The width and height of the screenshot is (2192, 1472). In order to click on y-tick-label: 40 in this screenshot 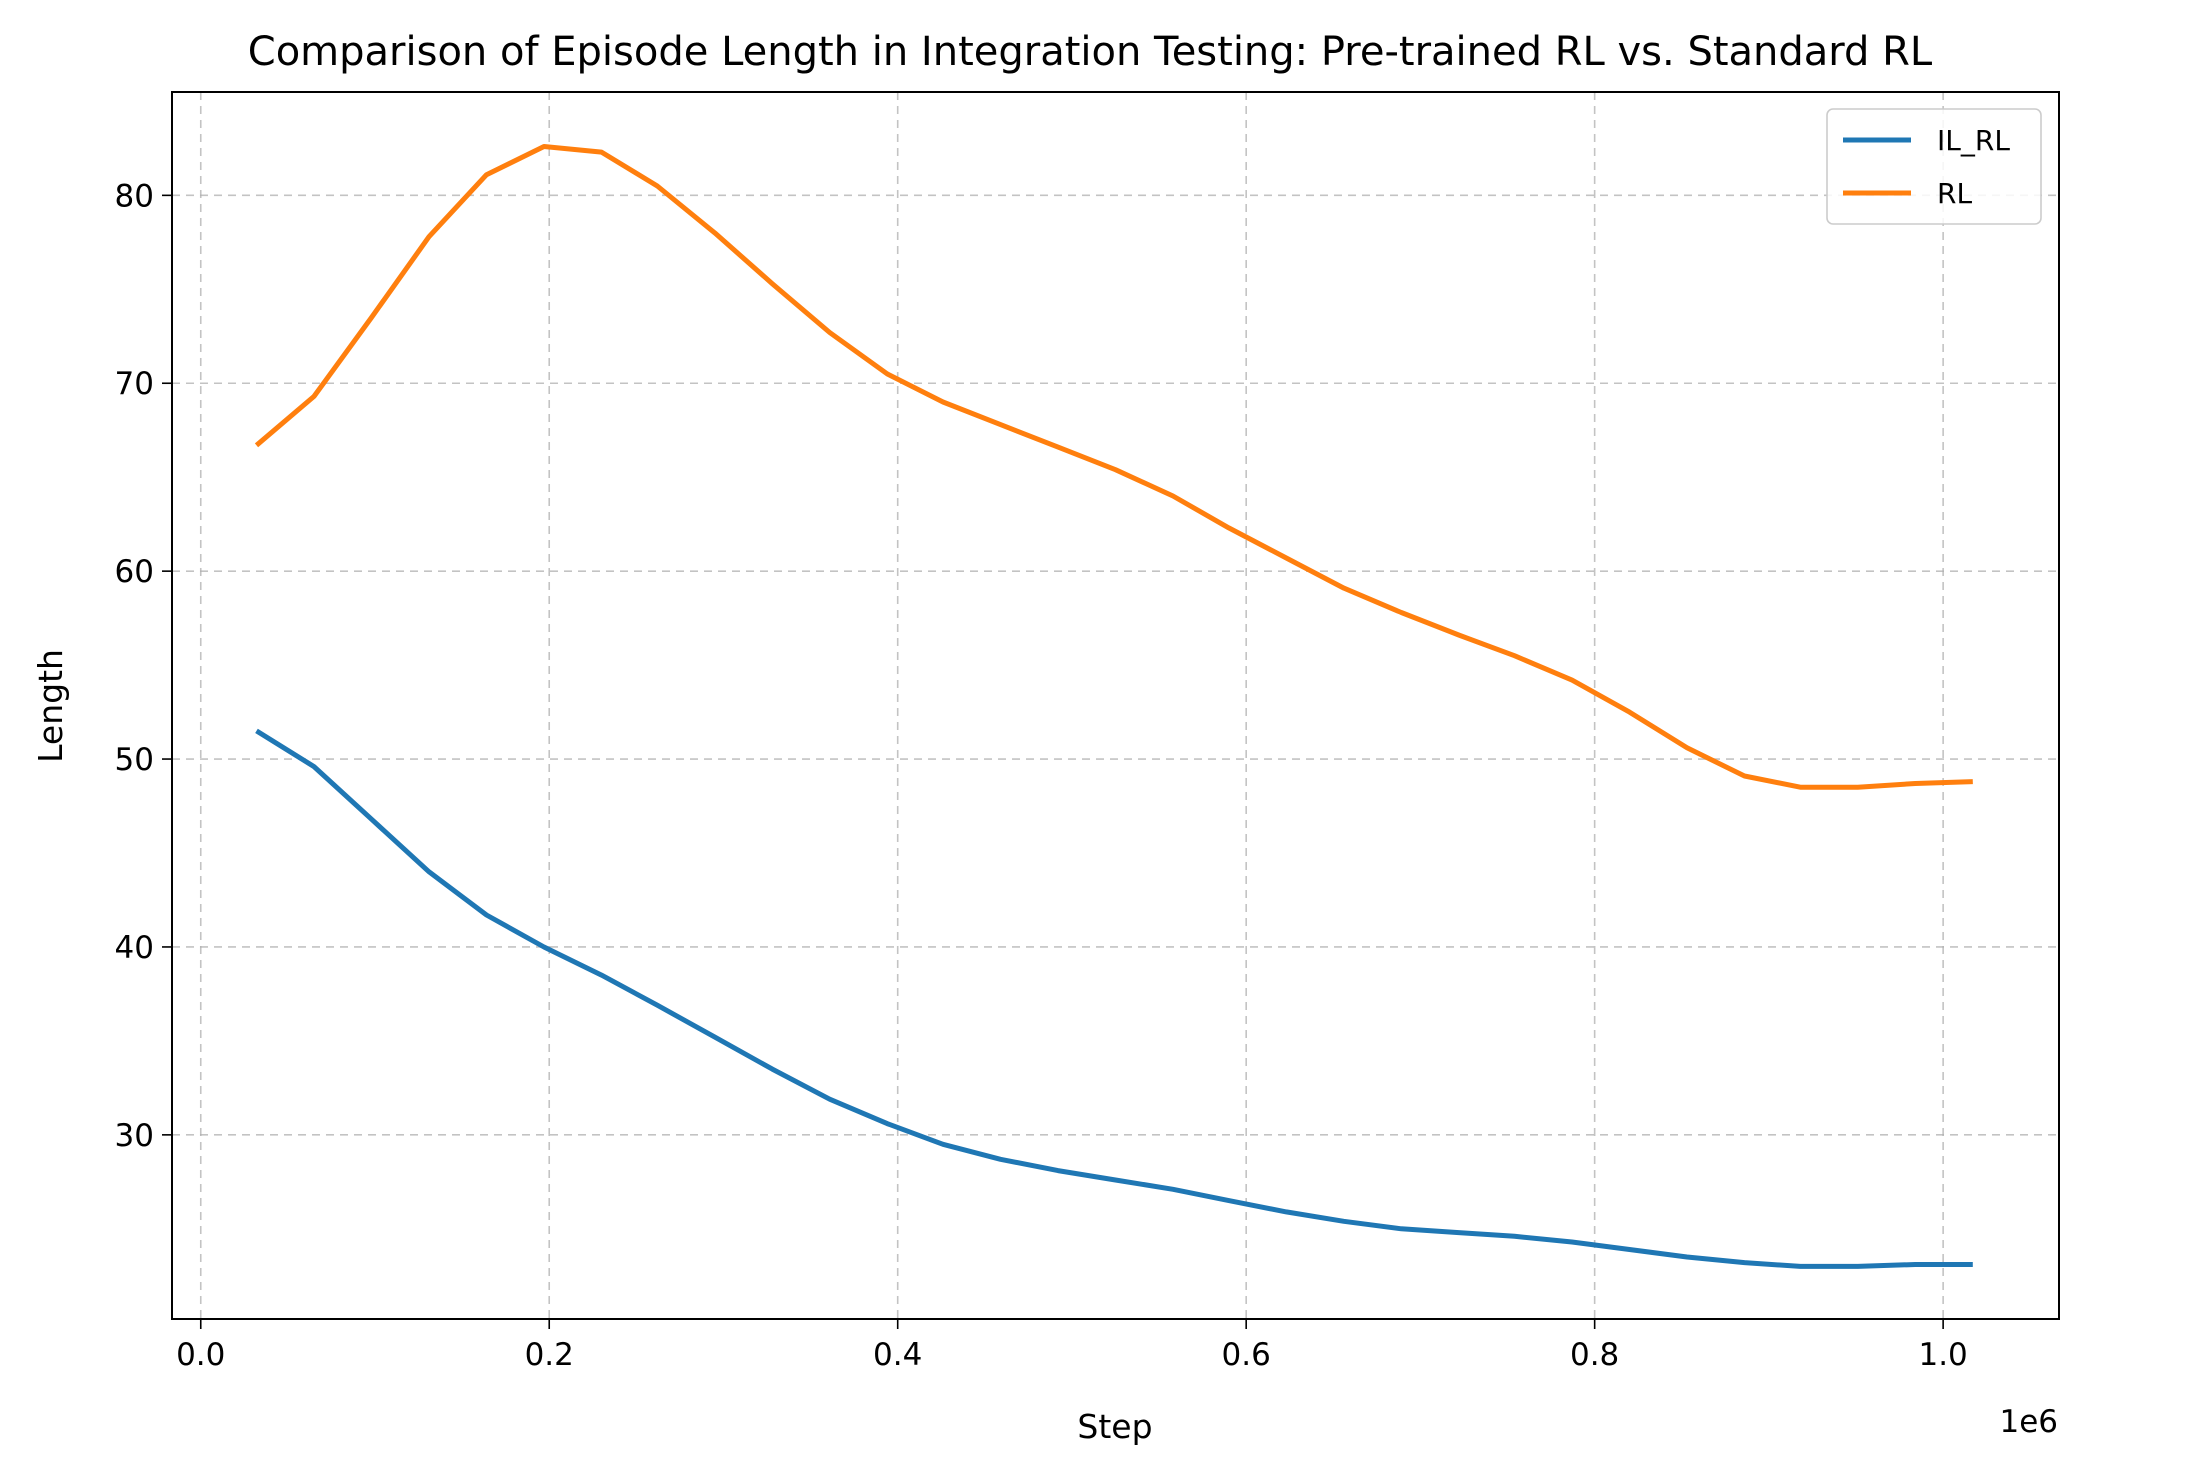, I will do `click(134, 948)`.